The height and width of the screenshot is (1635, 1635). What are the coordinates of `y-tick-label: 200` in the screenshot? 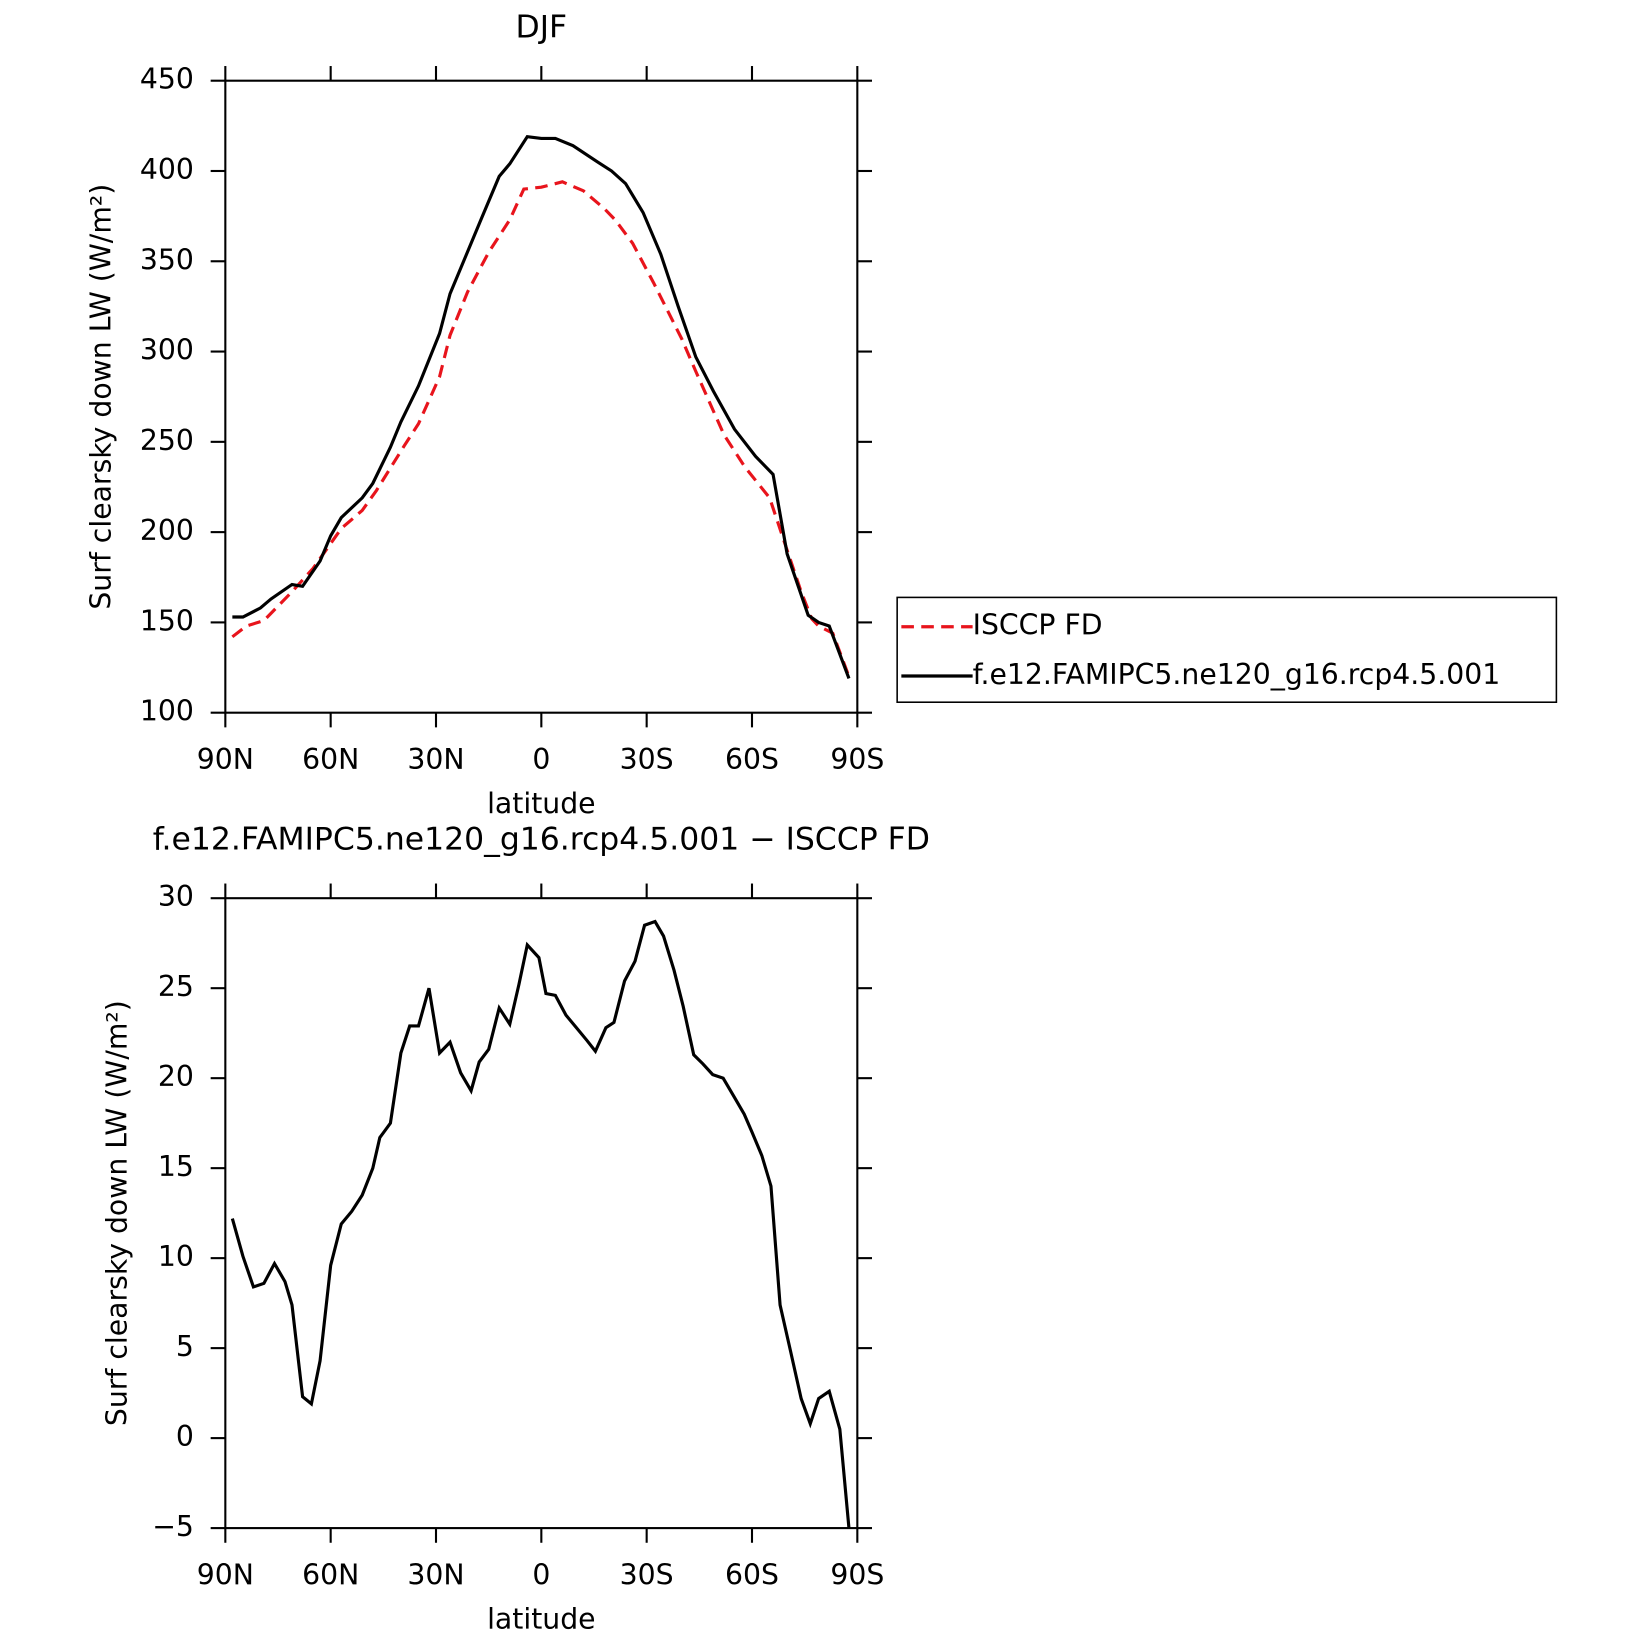 It's located at (167, 530).